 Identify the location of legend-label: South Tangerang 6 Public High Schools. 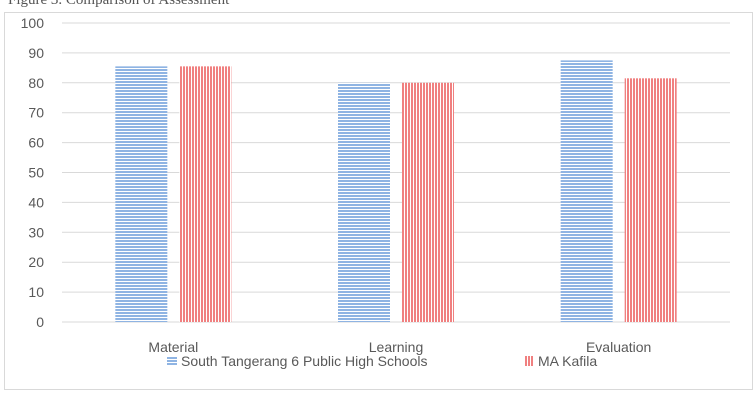
(304, 361).